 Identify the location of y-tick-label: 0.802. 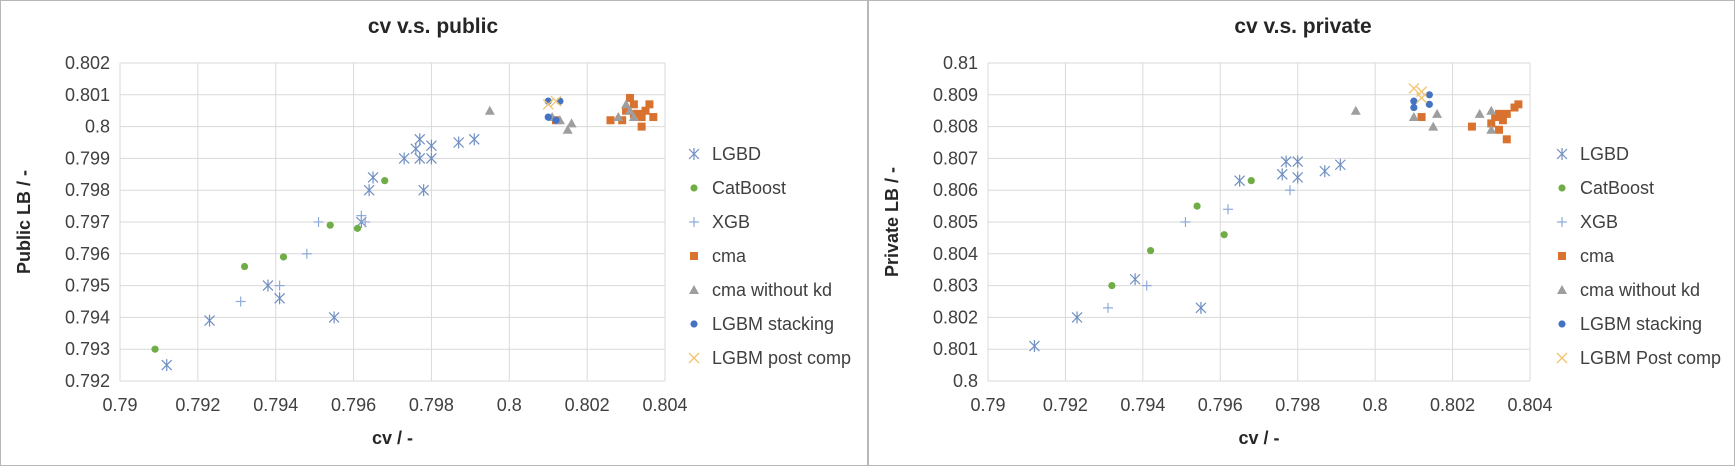
(955, 317).